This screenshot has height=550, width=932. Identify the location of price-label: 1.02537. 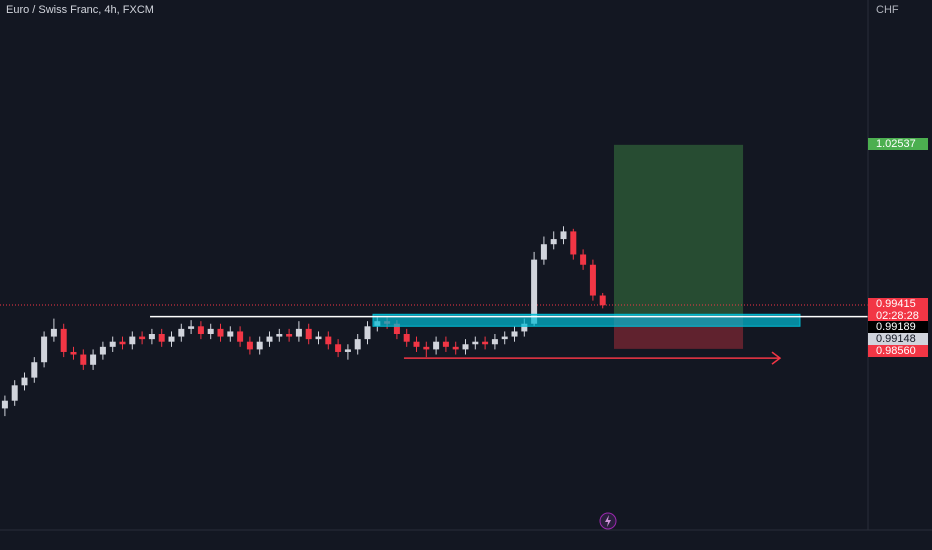
(896, 144).